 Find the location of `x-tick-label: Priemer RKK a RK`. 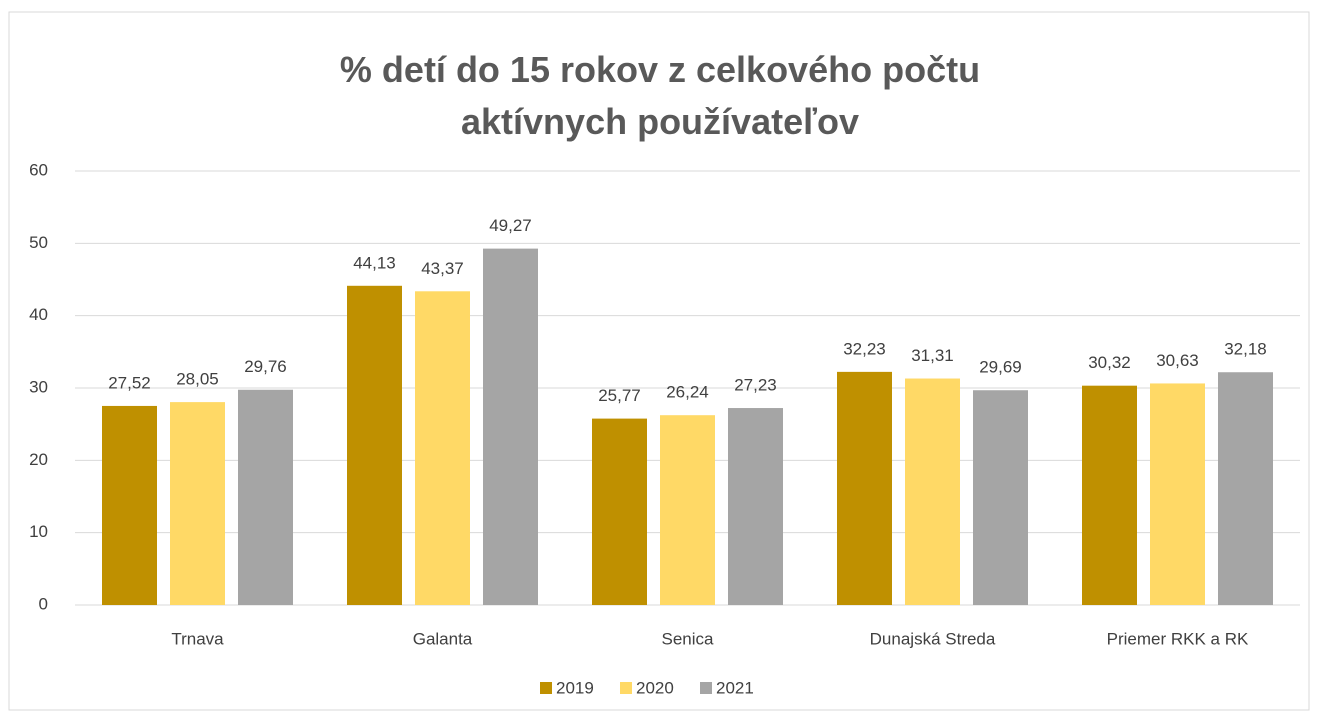

x-tick-label: Priemer RKK a RK is located at coordinates (1178, 638).